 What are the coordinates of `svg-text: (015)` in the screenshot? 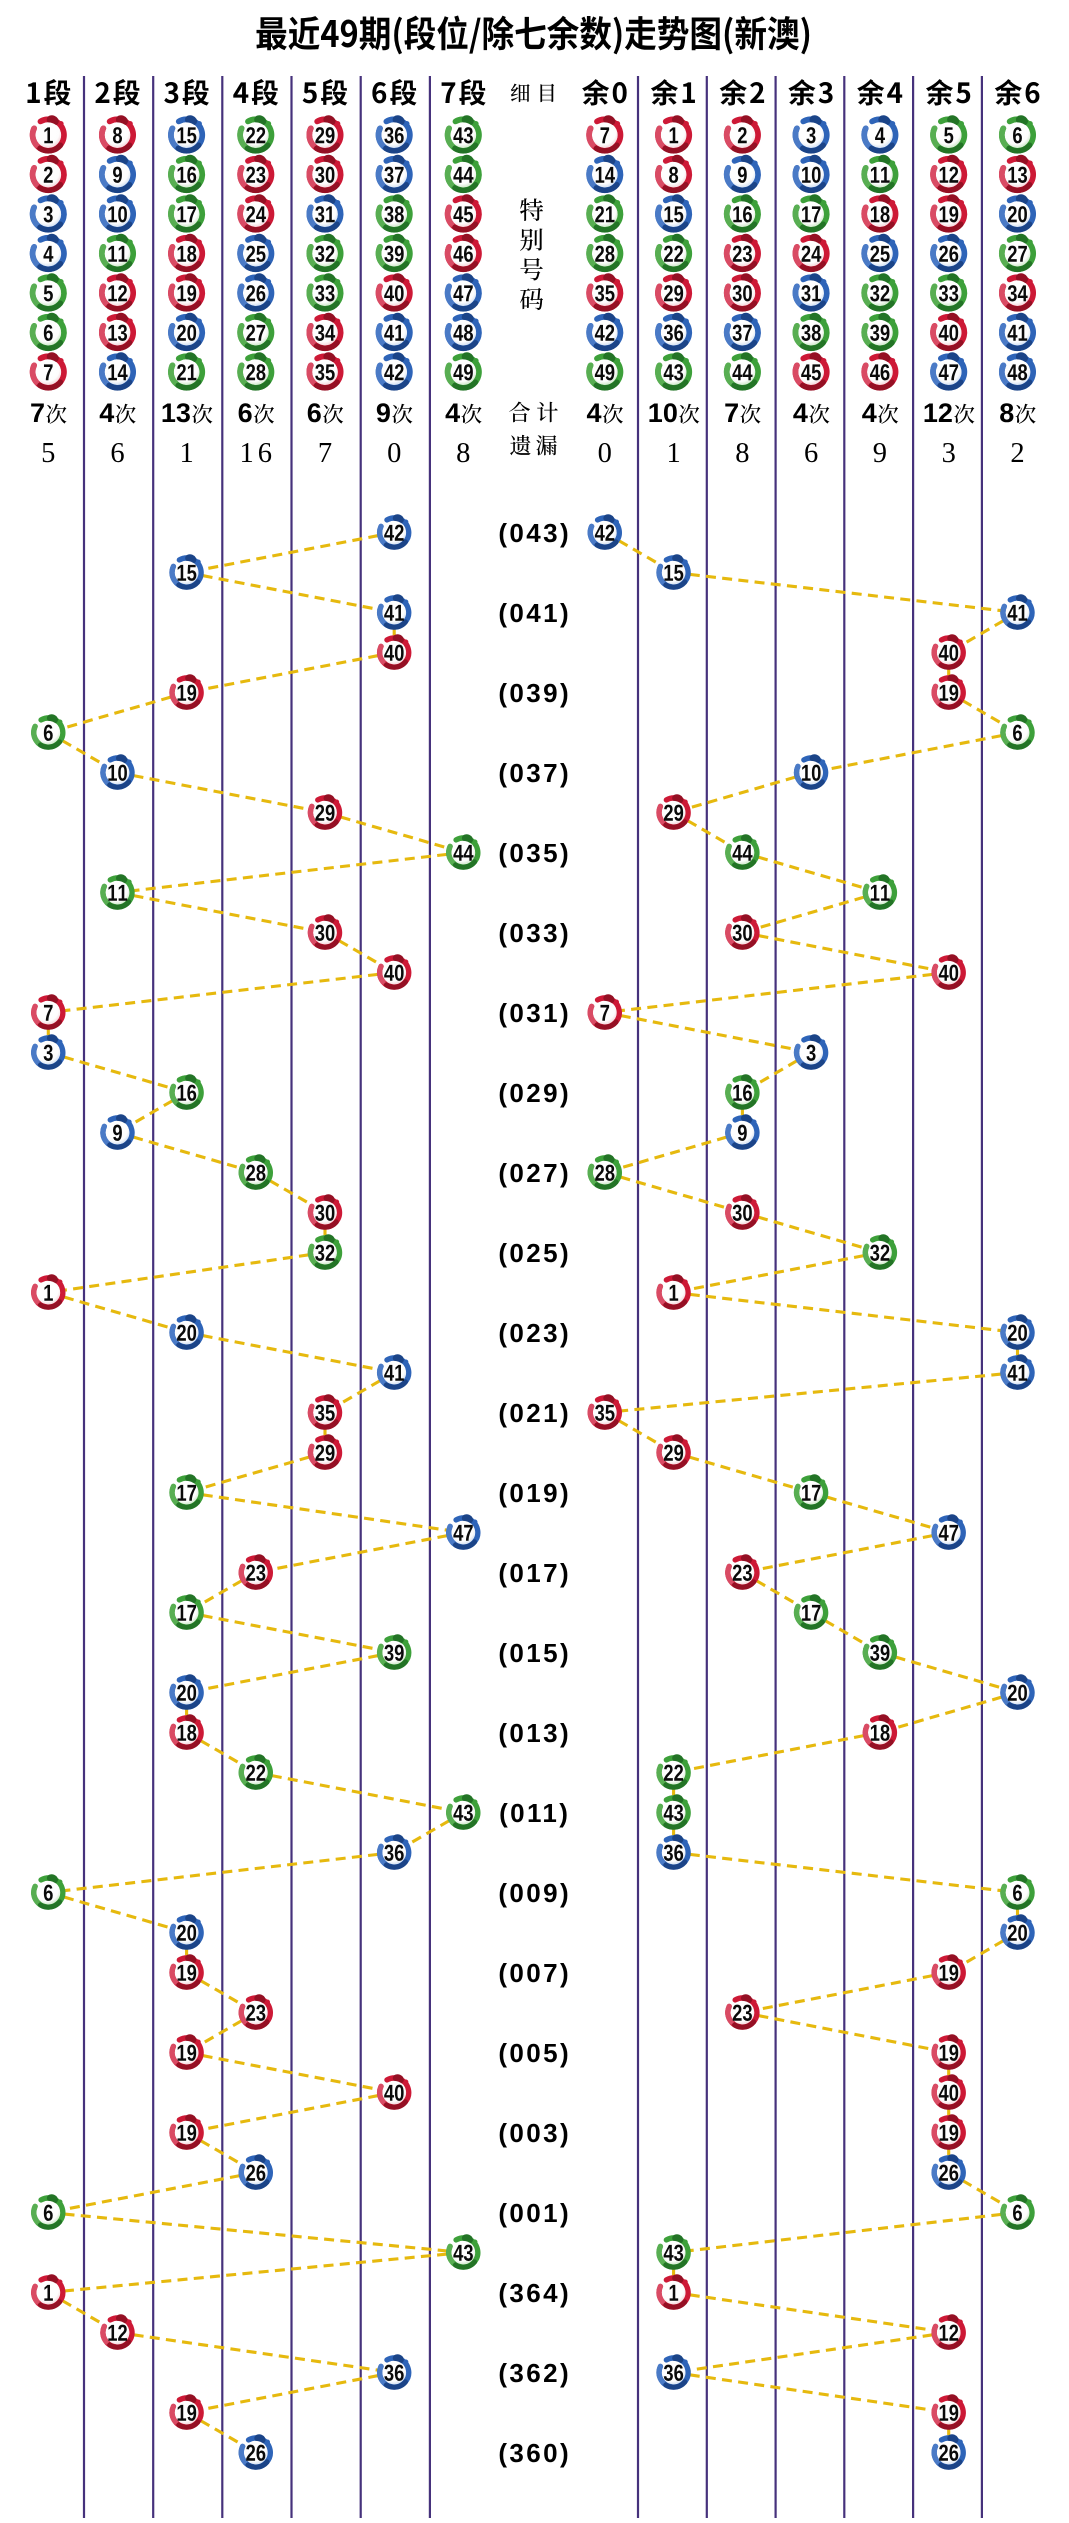 It's located at (534, 1653).